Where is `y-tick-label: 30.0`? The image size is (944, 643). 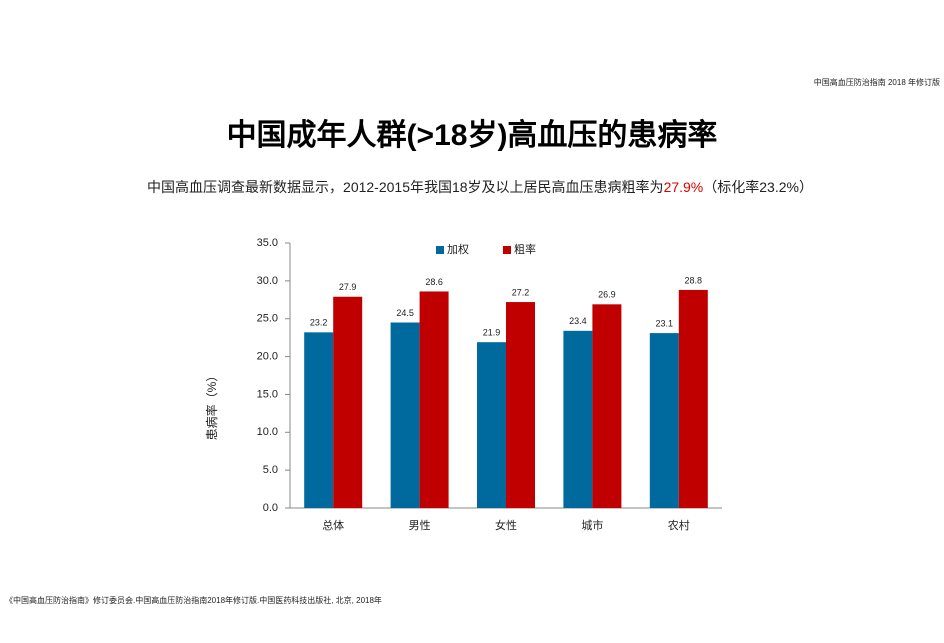
y-tick-label: 30.0 is located at coordinates (267, 281).